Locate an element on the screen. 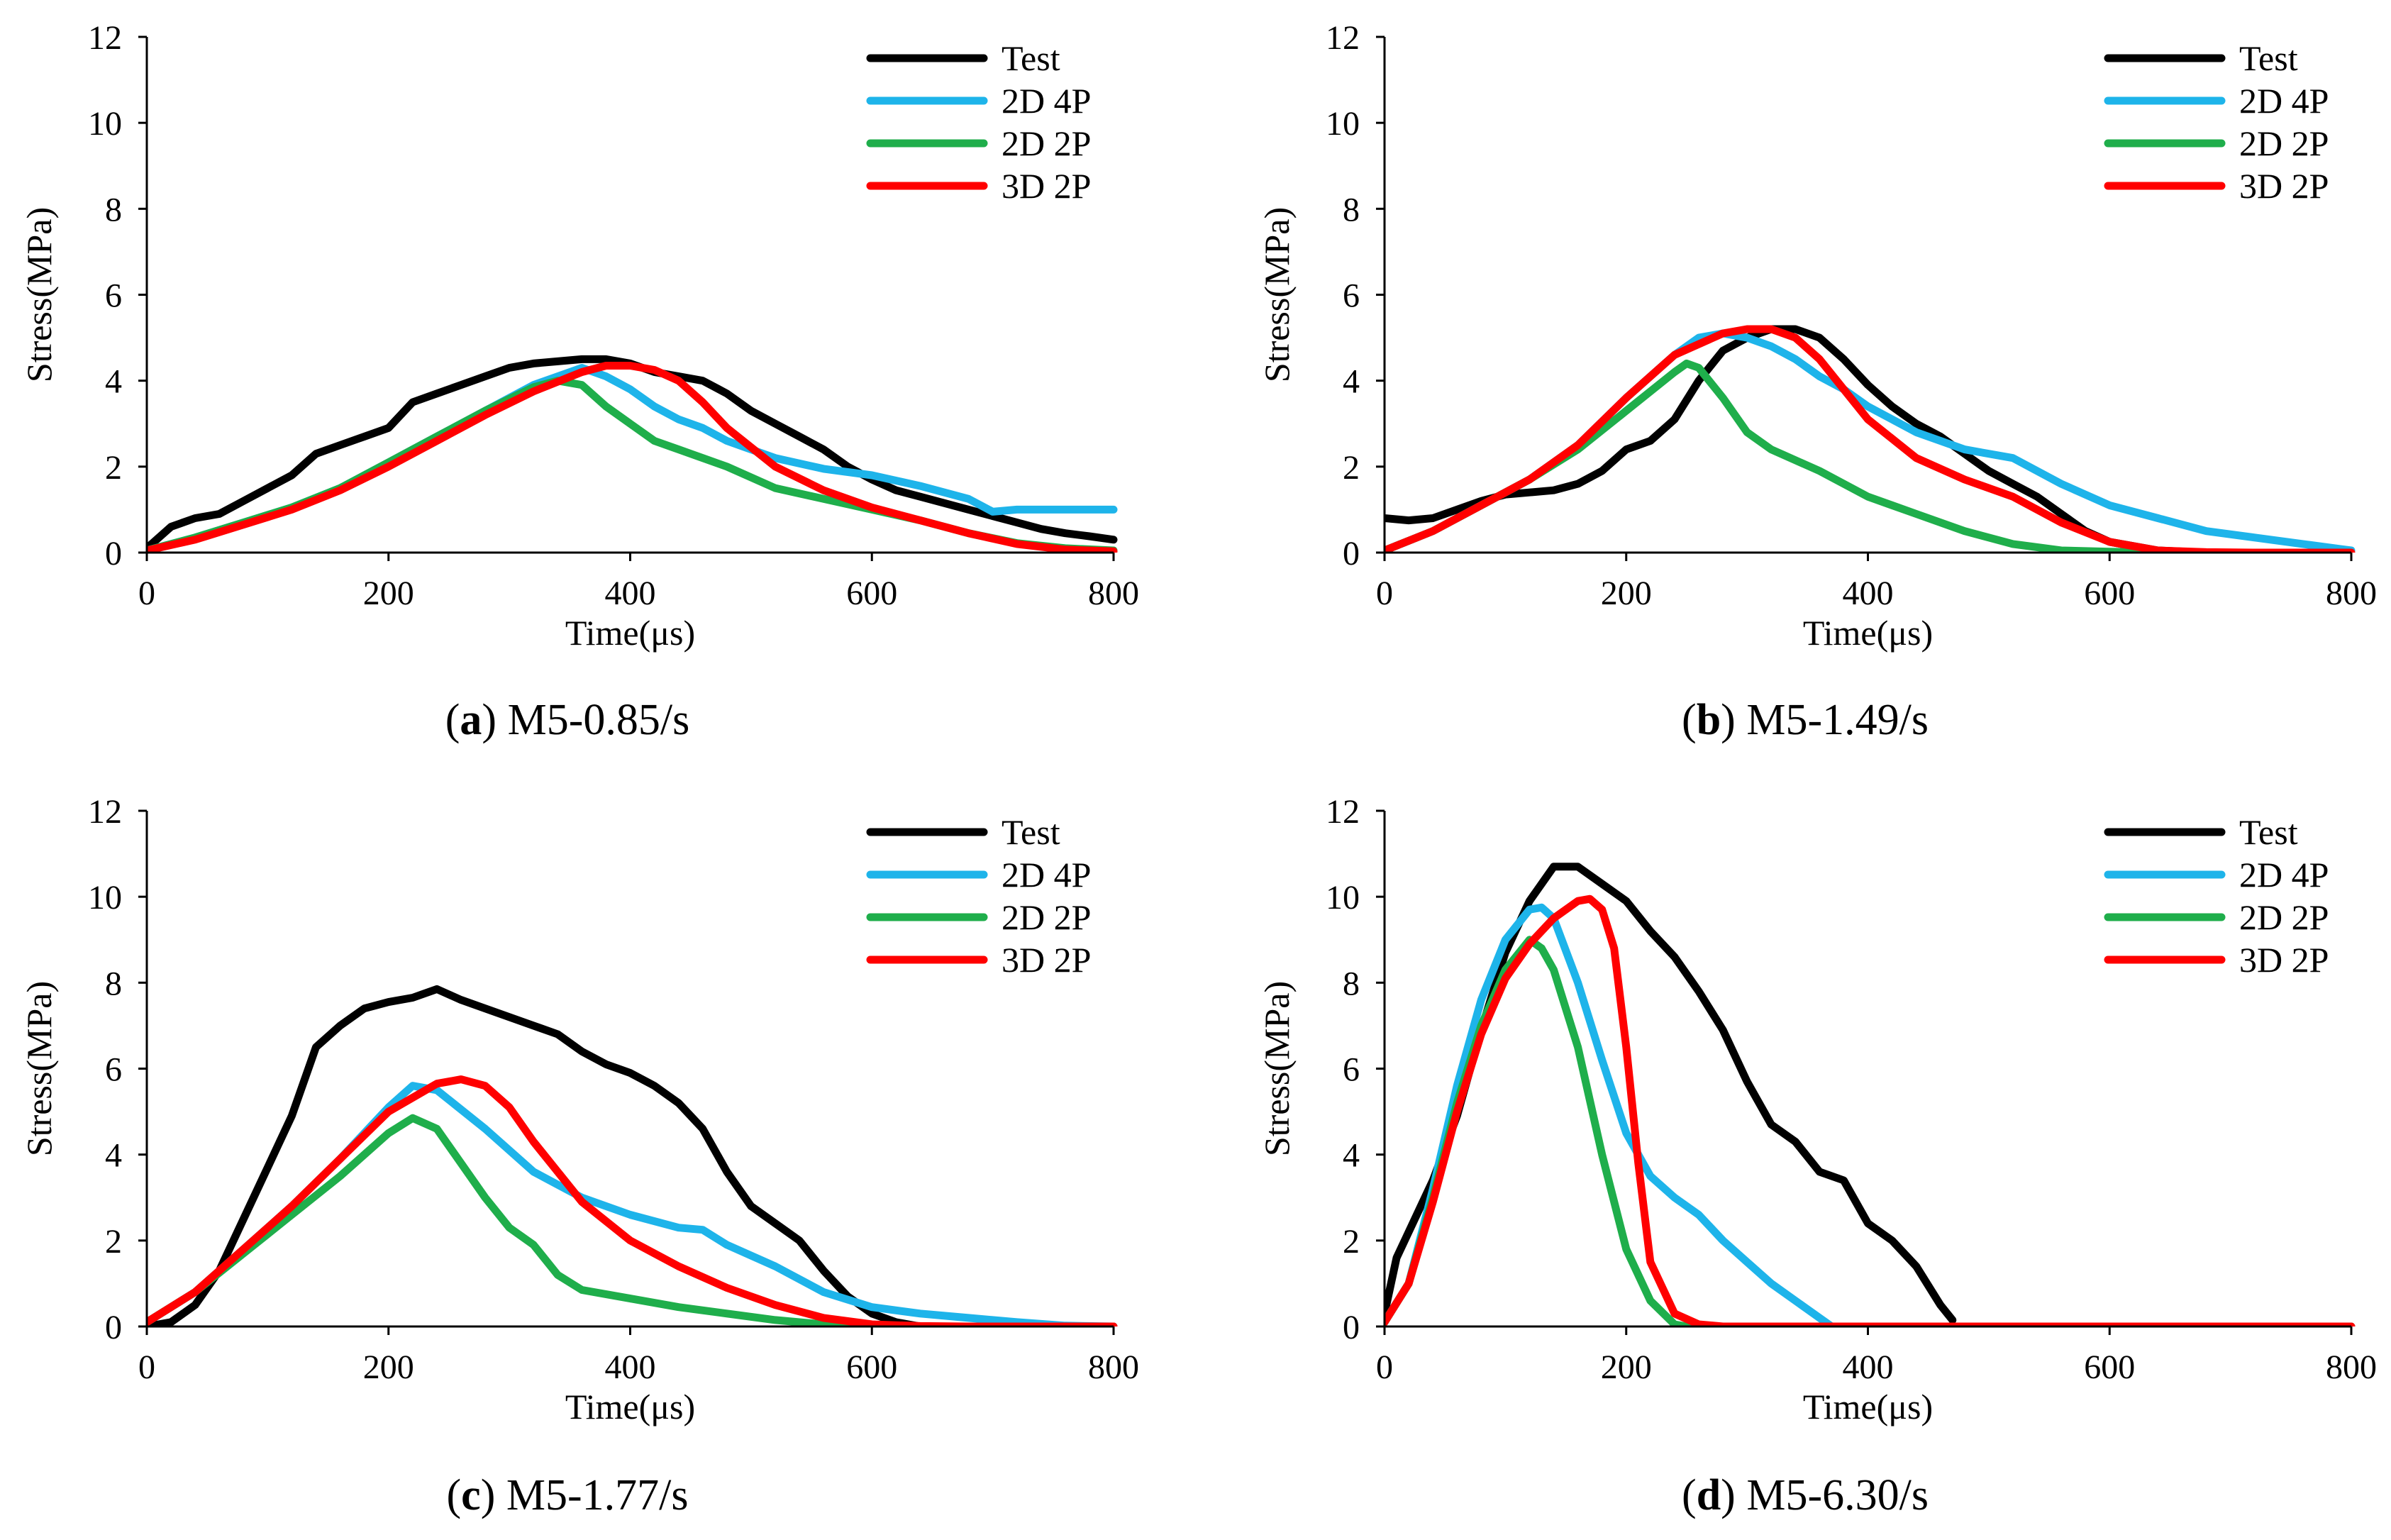 The height and width of the screenshot is (1540, 2391). subfigure-caption: (c) M5-1.77/s is located at coordinates (568, 1495).